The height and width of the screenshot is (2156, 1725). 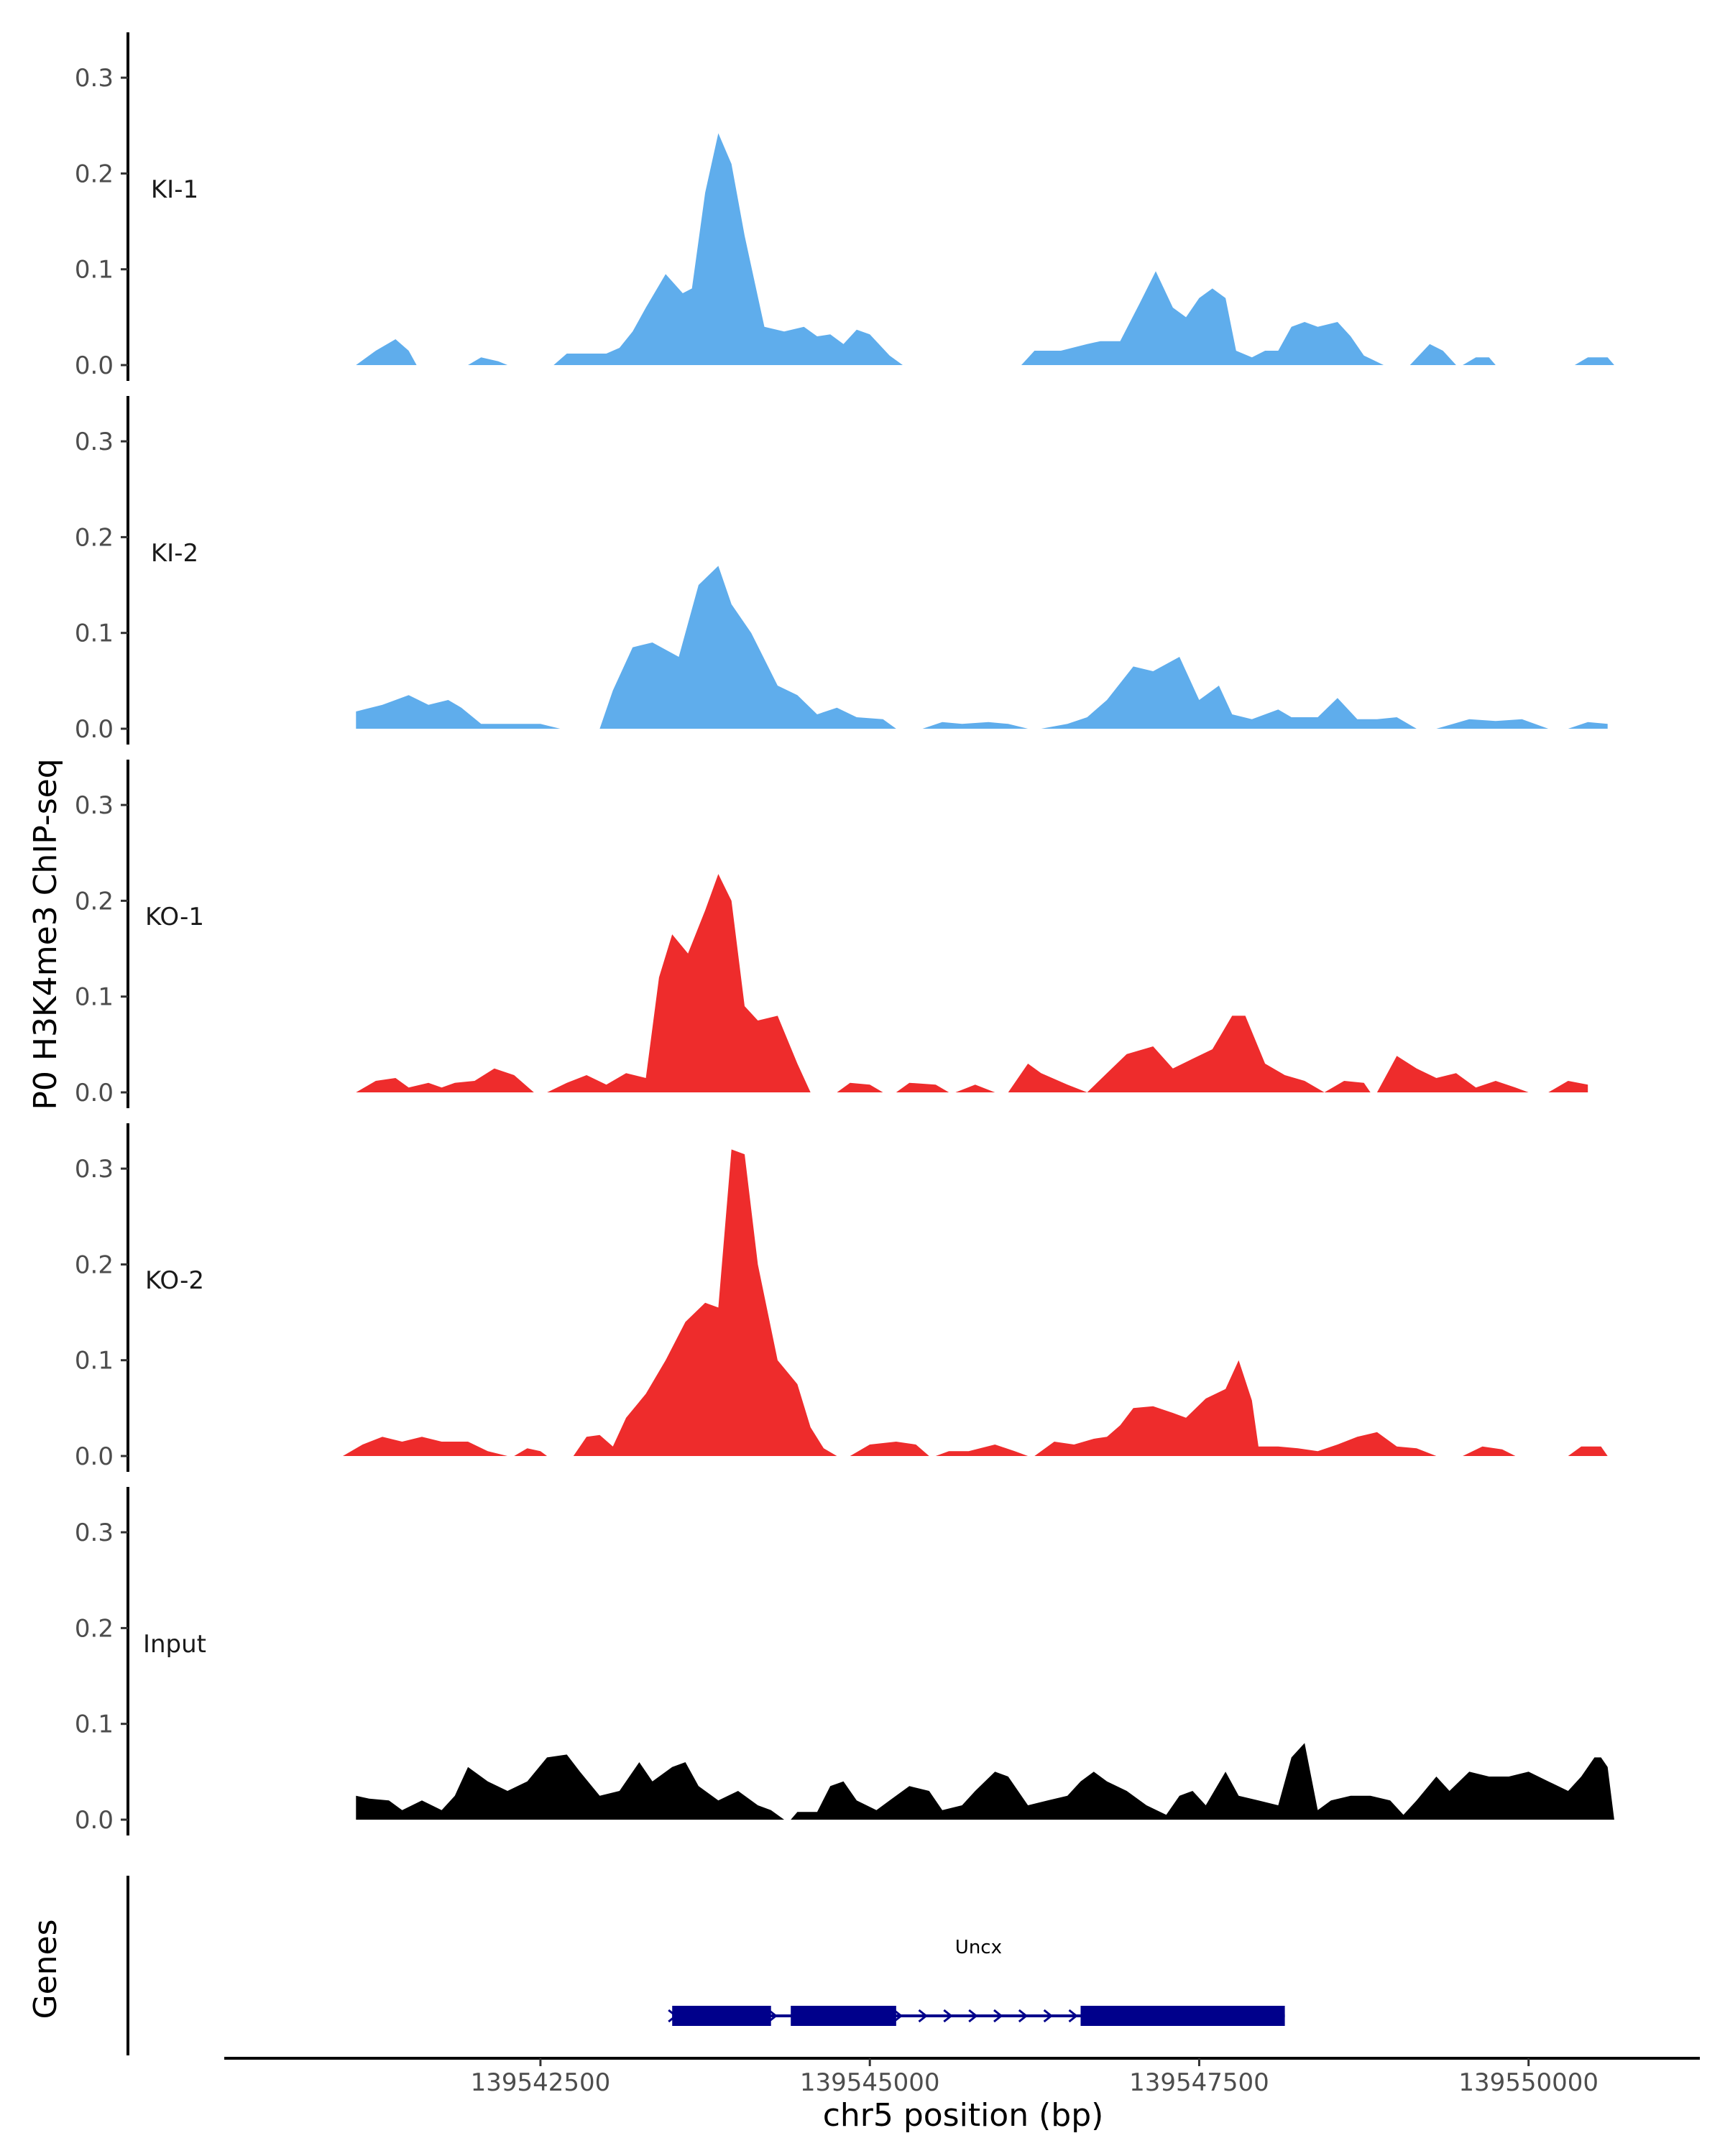 What do you see at coordinates (1199, 2082) in the screenshot?
I see `x-tick-label: 139547500` at bounding box center [1199, 2082].